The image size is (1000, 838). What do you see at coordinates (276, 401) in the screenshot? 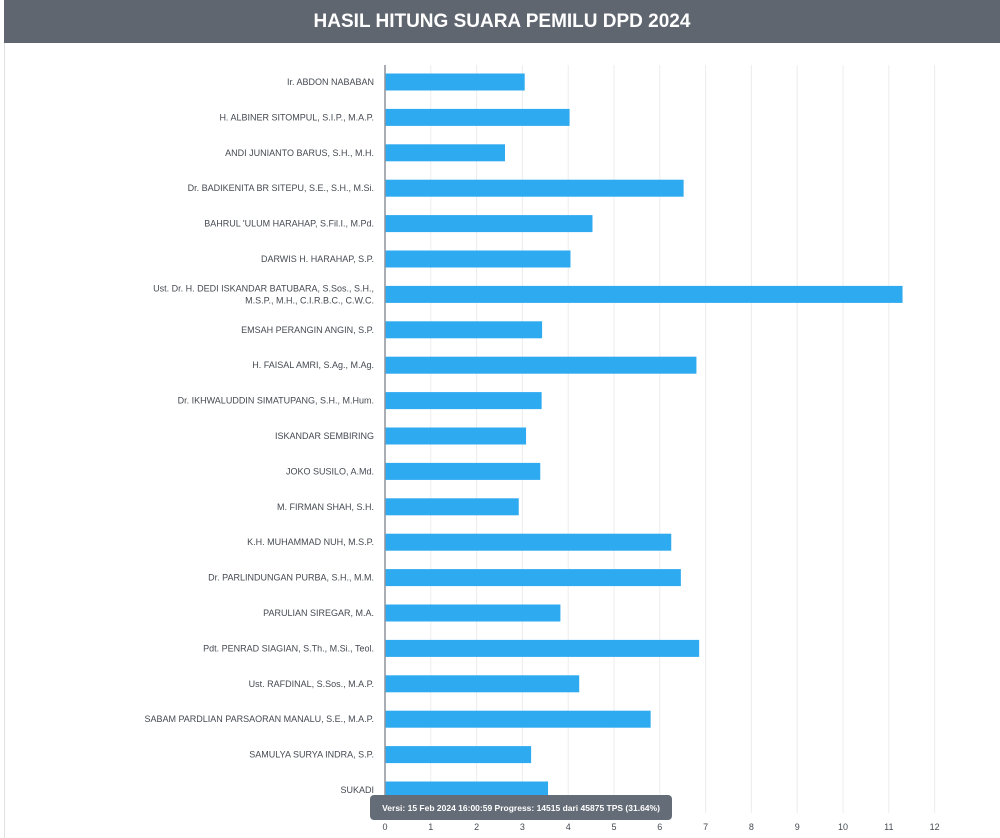
I see `category-label: Dr. IKHWALUDDIN SIMATUPANG, S.H., M.Hum.` at bounding box center [276, 401].